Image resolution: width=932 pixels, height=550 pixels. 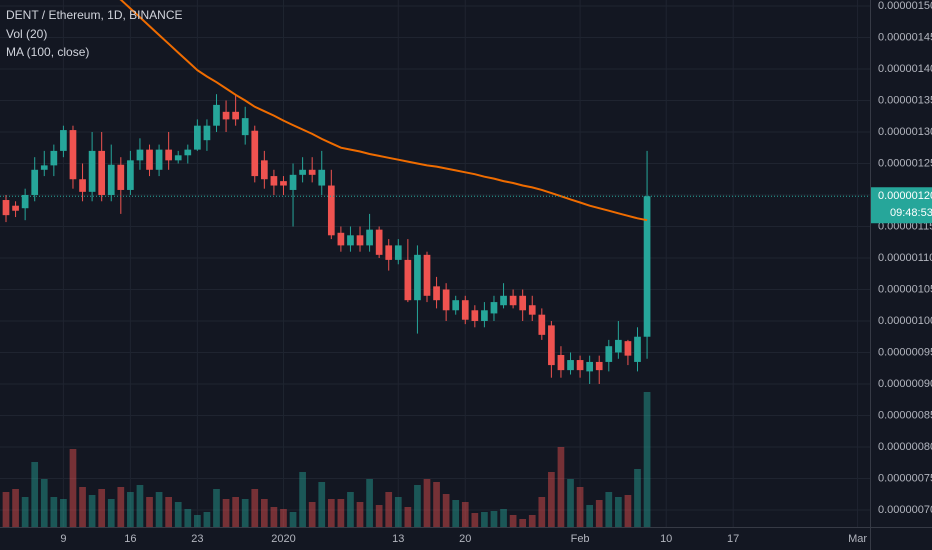 What do you see at coordinates (63, 539) in the screenshot?
I see `x-tick-label: 9` at bounding box center [63, 539].